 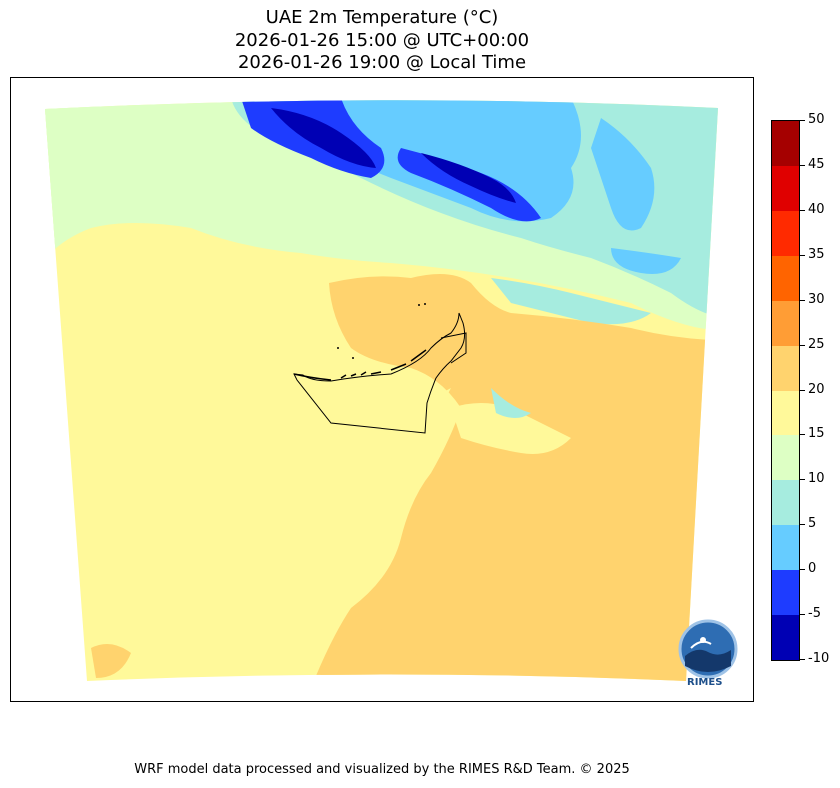 I want to click on field-15-20-gulf, so click(x=511, y=428).